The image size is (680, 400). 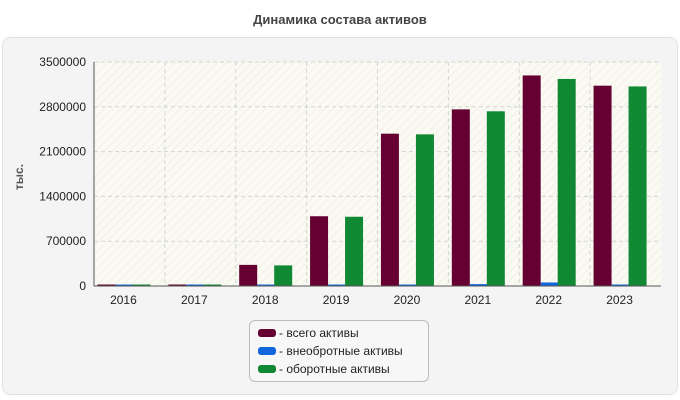 What do you see at coordinates (195, 285) in the screenshot?
I see `bar-2017-s1` at bounding box center [195, 285].